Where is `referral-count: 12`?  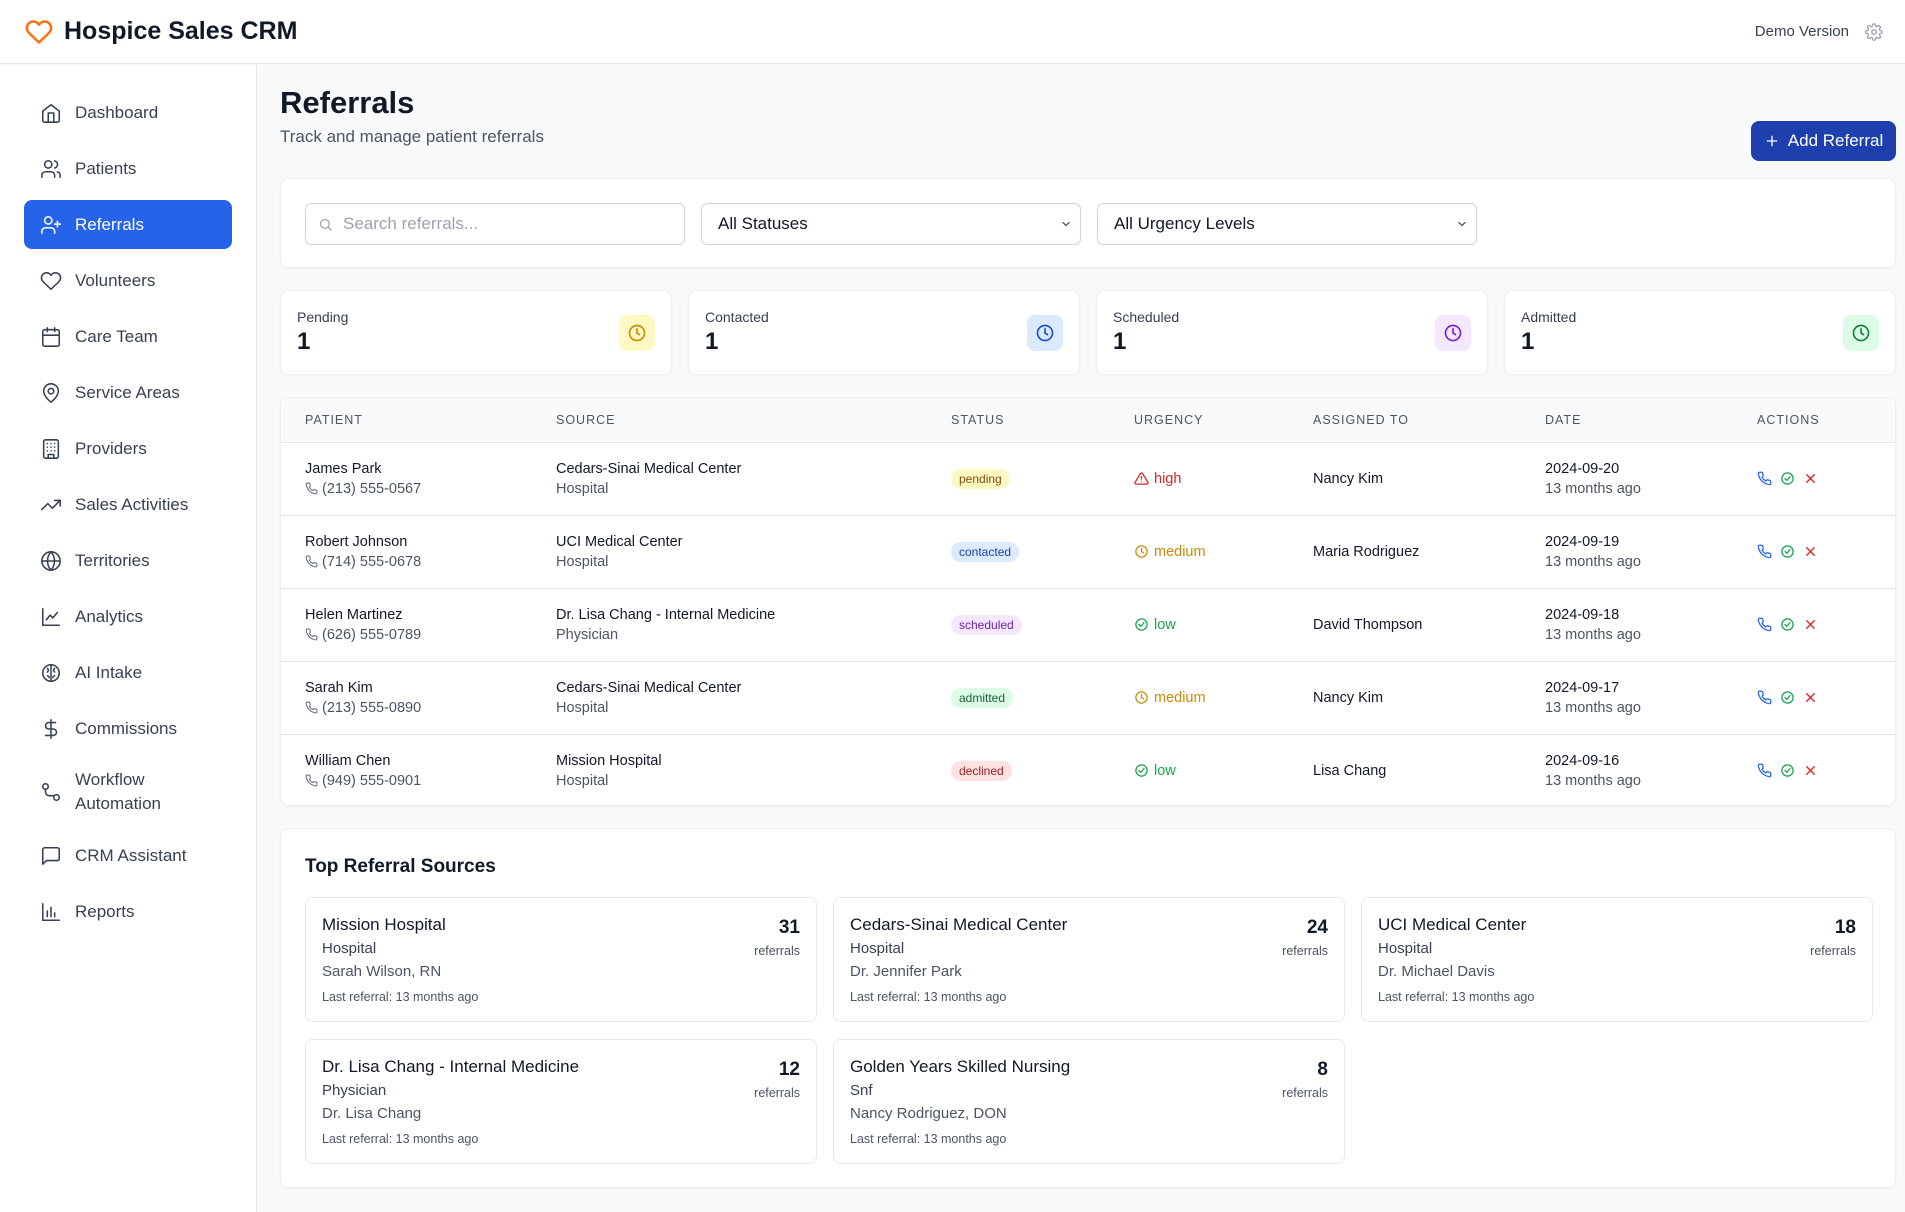 referral-count: 12 is located at coordinates (789, 1069).